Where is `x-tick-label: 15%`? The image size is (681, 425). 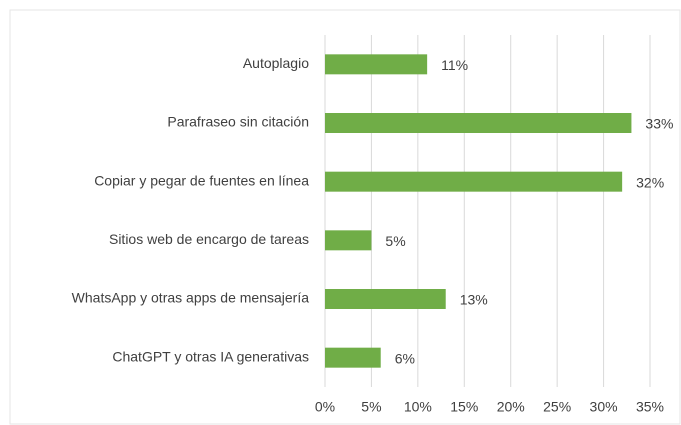
x-tick-label: 15% is located at coordinates (464, 407).